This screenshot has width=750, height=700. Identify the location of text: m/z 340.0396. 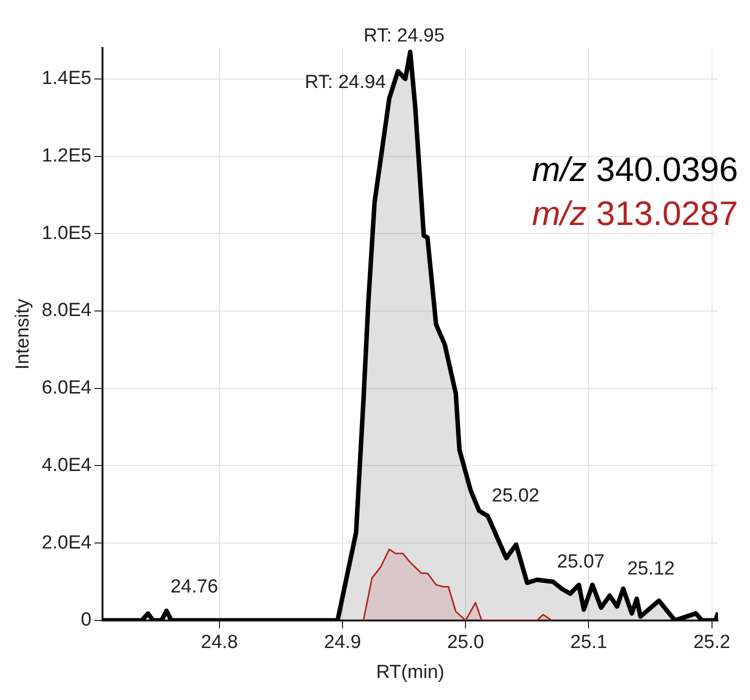
(635, 170).